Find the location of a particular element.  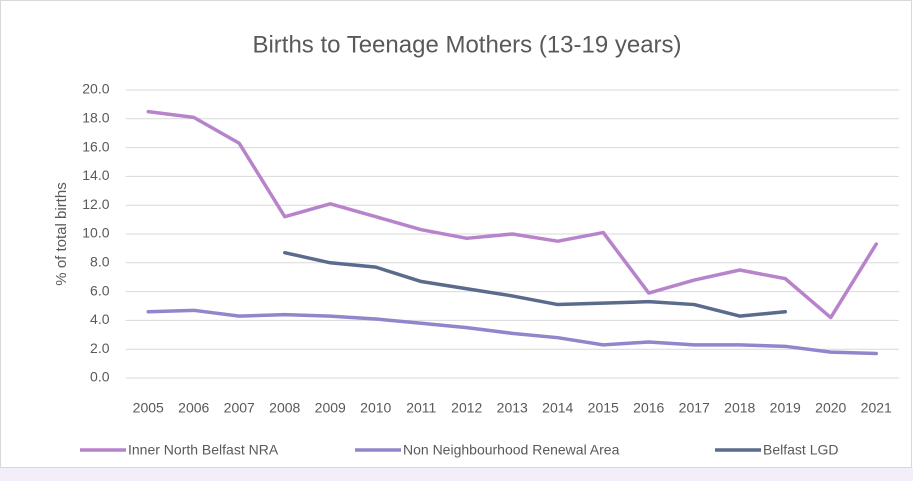

x-tick-label: 2018 is located at coordinates (739, 408).